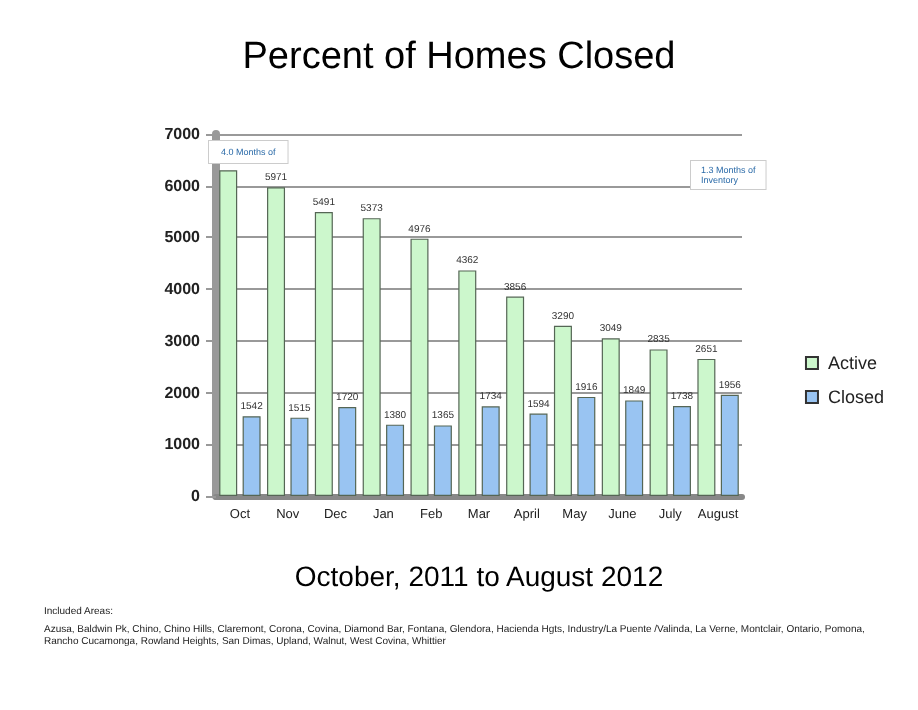 The height and width of the screenshot is (710, 918). What do you see at coordinates (479, 576) in the screenshot?
I see `x-axis-title: October, 2011 to August 2012` at bounding box center [479, 576].